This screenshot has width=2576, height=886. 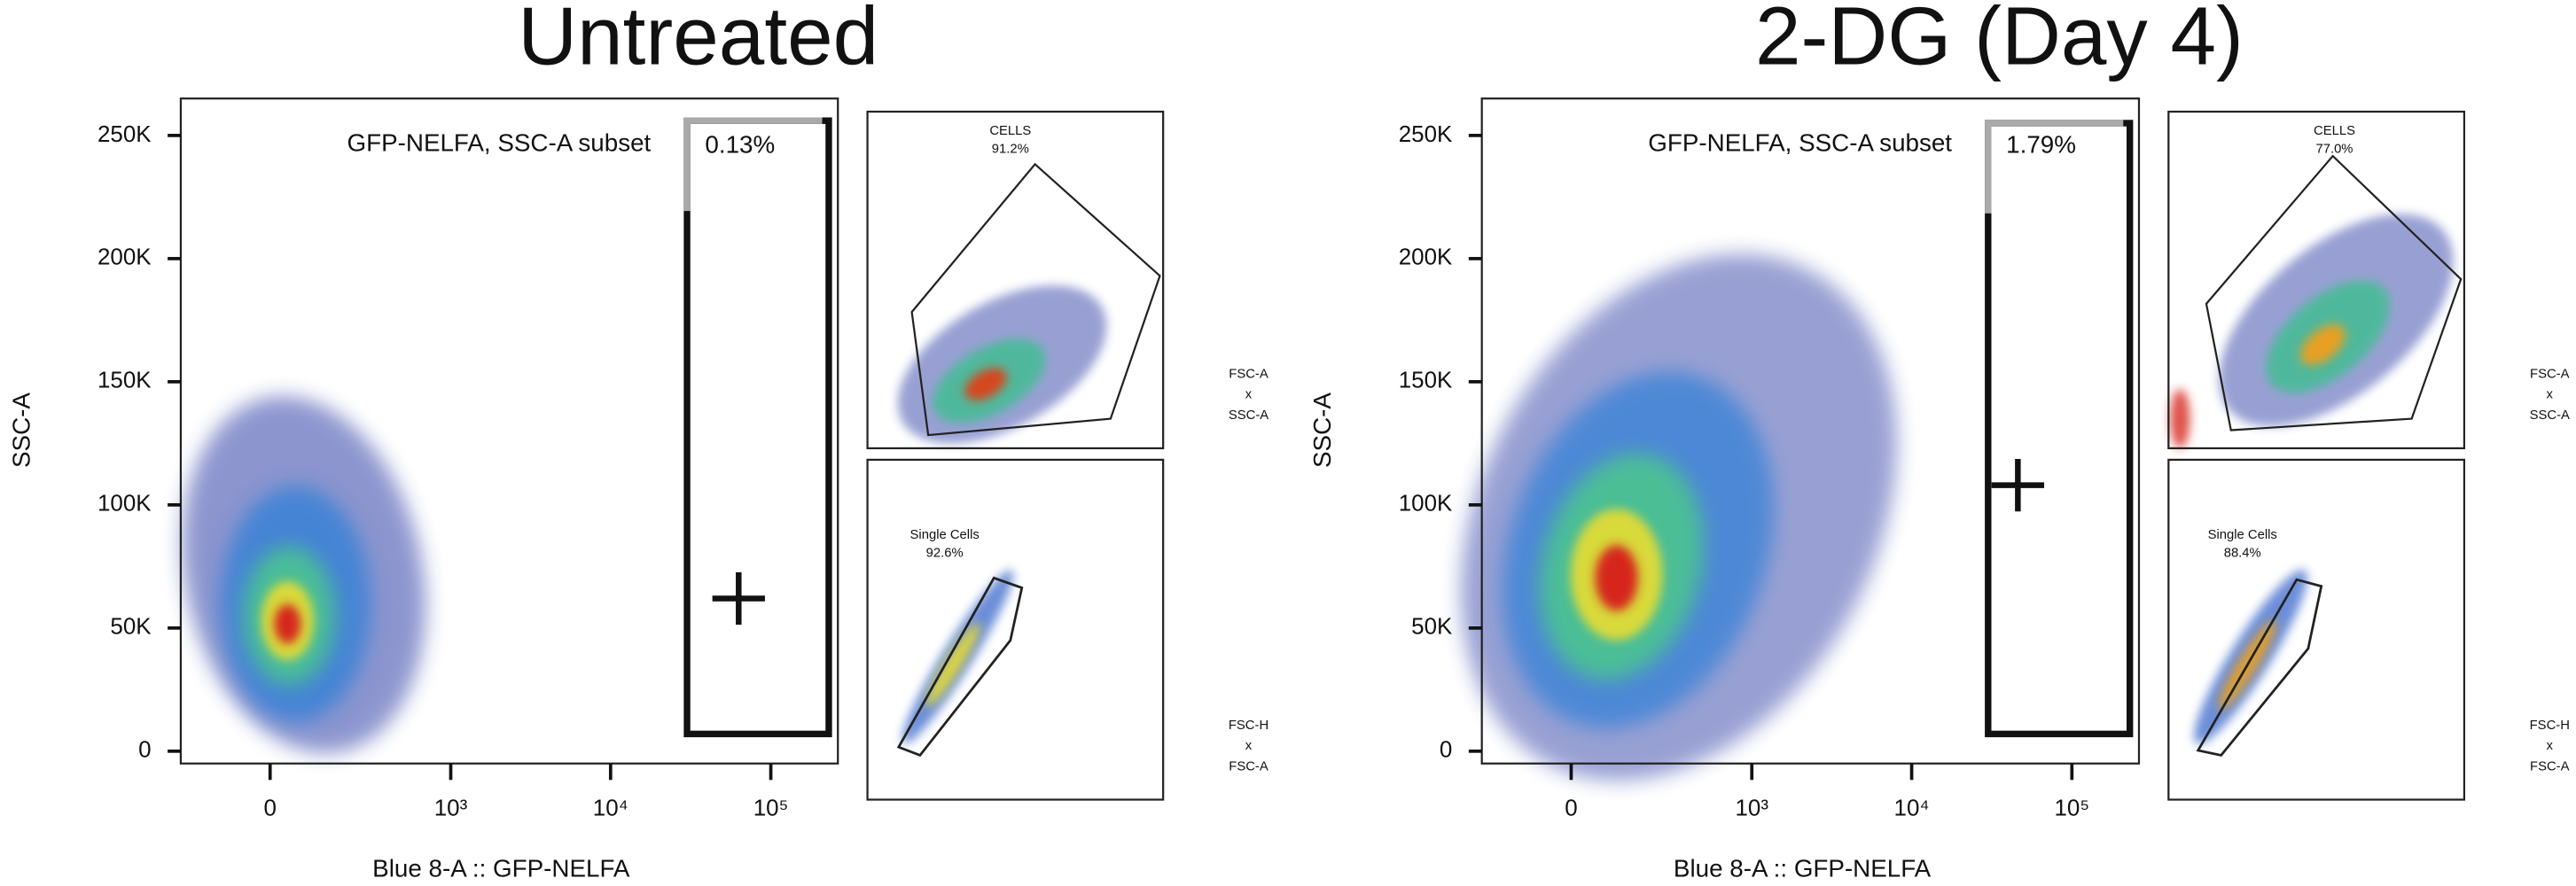 I want to click on inset-gate-percent: 92.6%, so click(x=945, y=553).